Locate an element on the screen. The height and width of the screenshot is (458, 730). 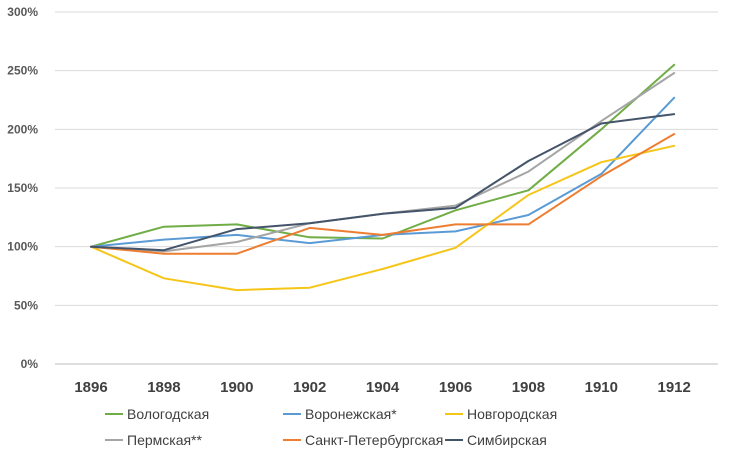
x-tick-label: 1904 is located at coordinates (383, 387).